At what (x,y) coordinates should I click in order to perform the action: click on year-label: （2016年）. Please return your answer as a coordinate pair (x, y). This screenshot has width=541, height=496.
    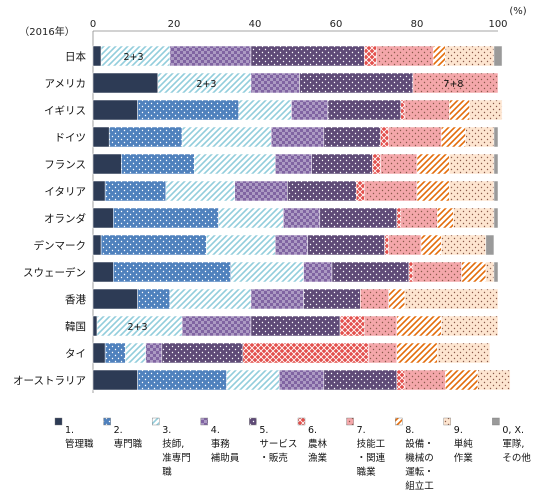
    Looking at the image, I should click on (46, 31).